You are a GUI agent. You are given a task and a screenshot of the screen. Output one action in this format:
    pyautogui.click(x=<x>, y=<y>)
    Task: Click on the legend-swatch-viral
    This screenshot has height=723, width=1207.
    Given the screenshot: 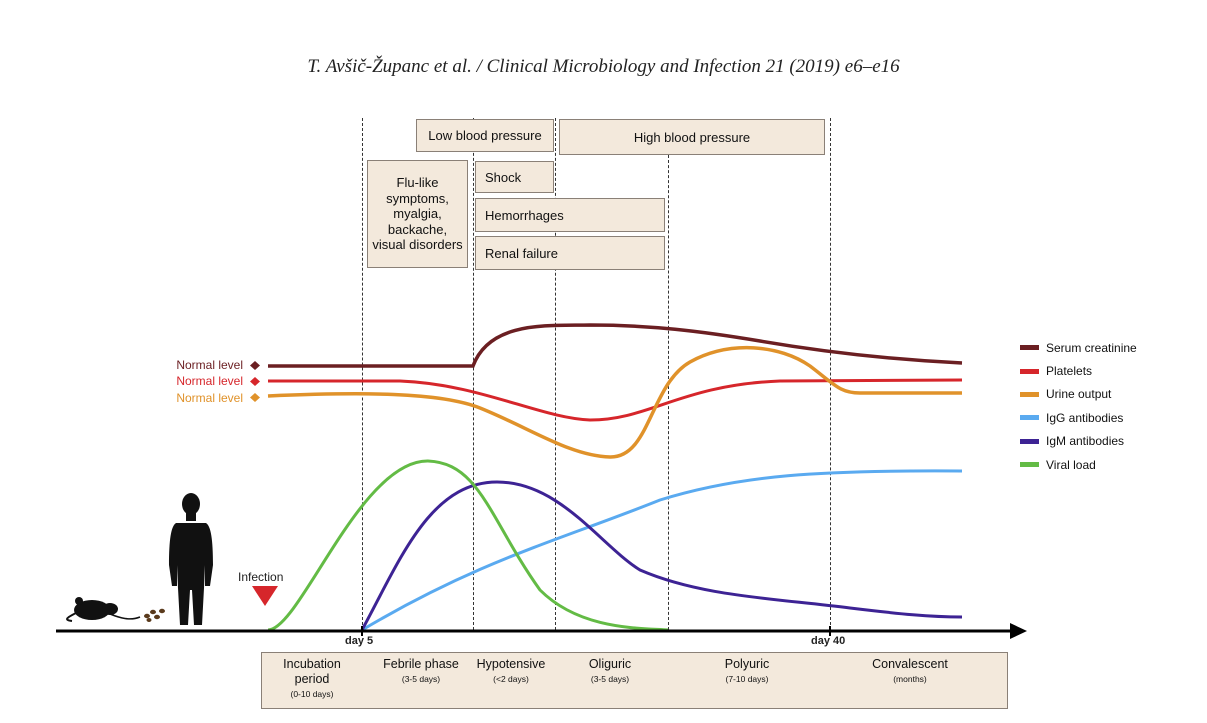 What is the action you would take?
    pyautogui.click(x=1029, y=465)
    